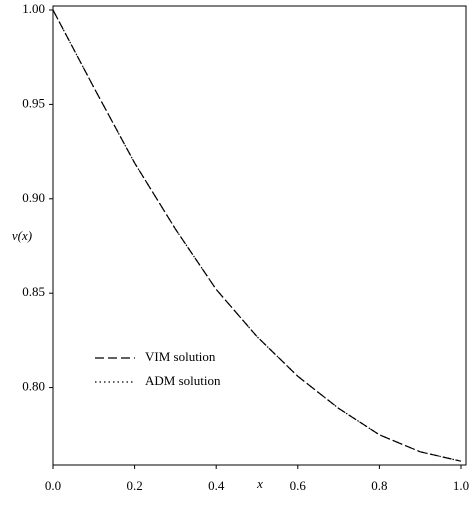 This screenshot has width=474, height=515. Describe the element at coordinates (33, 197) in the screenshot. I see `y-tick-label: 0.90` at that location.